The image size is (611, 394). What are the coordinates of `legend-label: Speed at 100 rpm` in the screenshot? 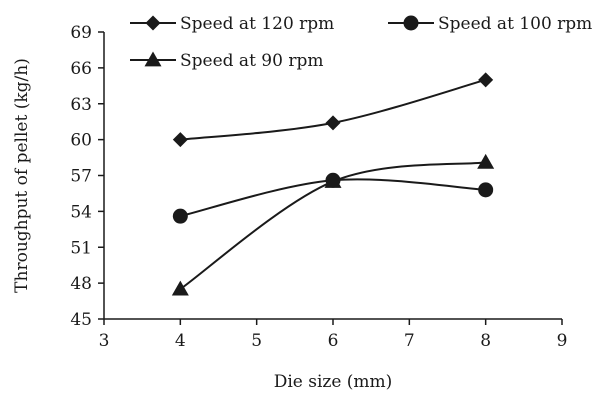 It's located at (515, 24).